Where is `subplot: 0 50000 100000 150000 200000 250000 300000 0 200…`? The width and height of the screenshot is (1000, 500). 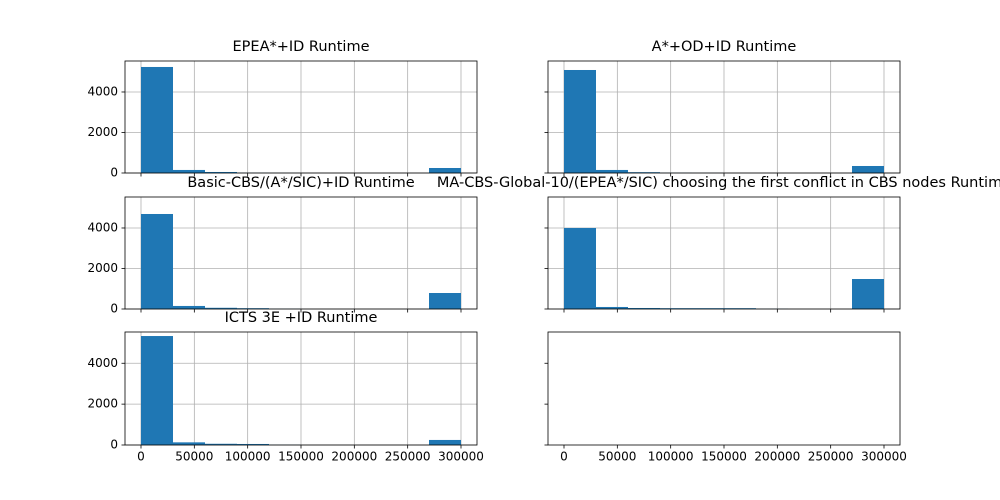
subplot: 0 50000 100000 150000 200000 250000 300000 0 200… is located at coordinates (285, 387).